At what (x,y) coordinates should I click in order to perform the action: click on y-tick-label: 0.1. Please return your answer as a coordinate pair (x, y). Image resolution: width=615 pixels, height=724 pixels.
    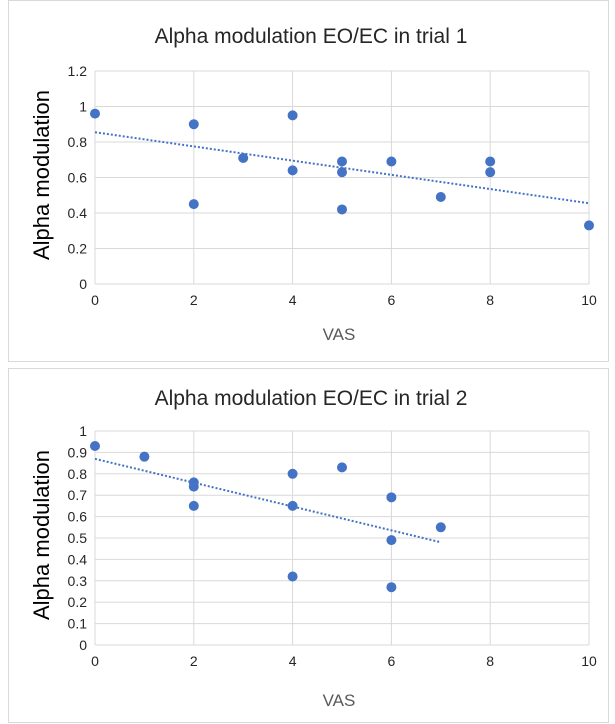
    Looking at the image, I should click on (78, 624).